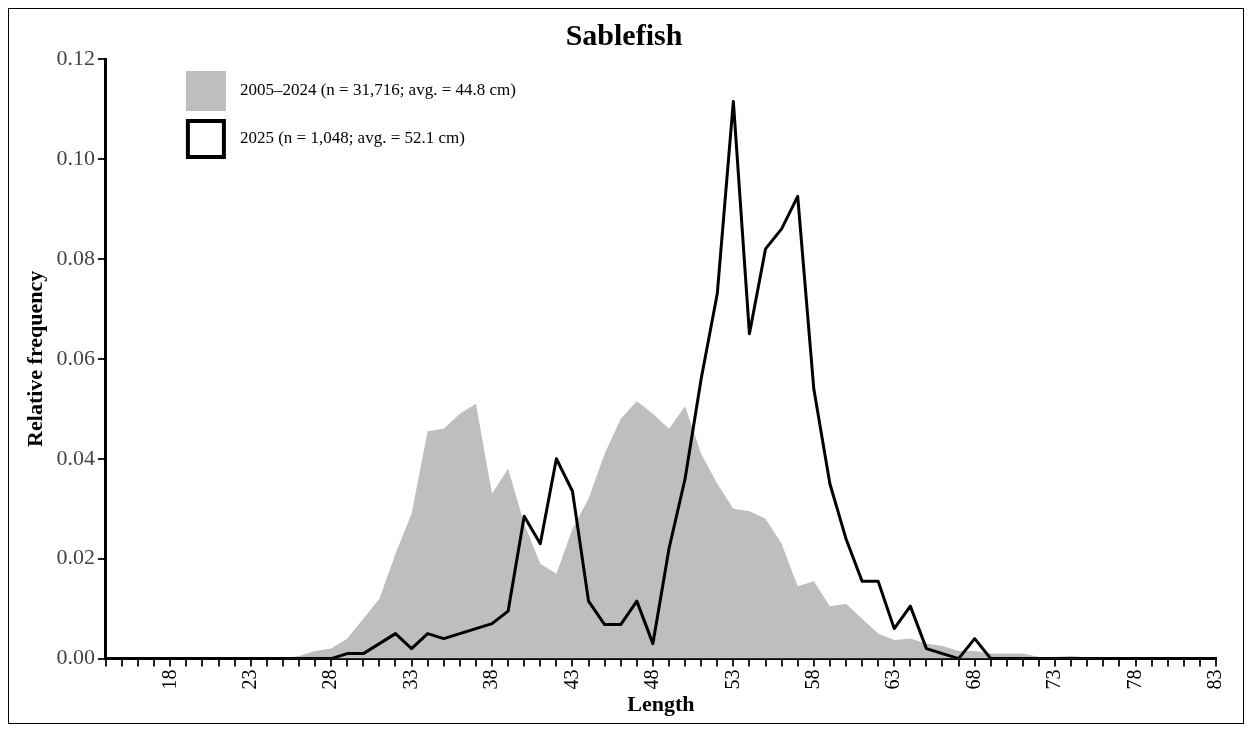 The height and width of the screenshot is (734, 1254). Describe the element at coordinates (75, 557) in the screenshot. I see `y-tick-label: 0.02` at that location.